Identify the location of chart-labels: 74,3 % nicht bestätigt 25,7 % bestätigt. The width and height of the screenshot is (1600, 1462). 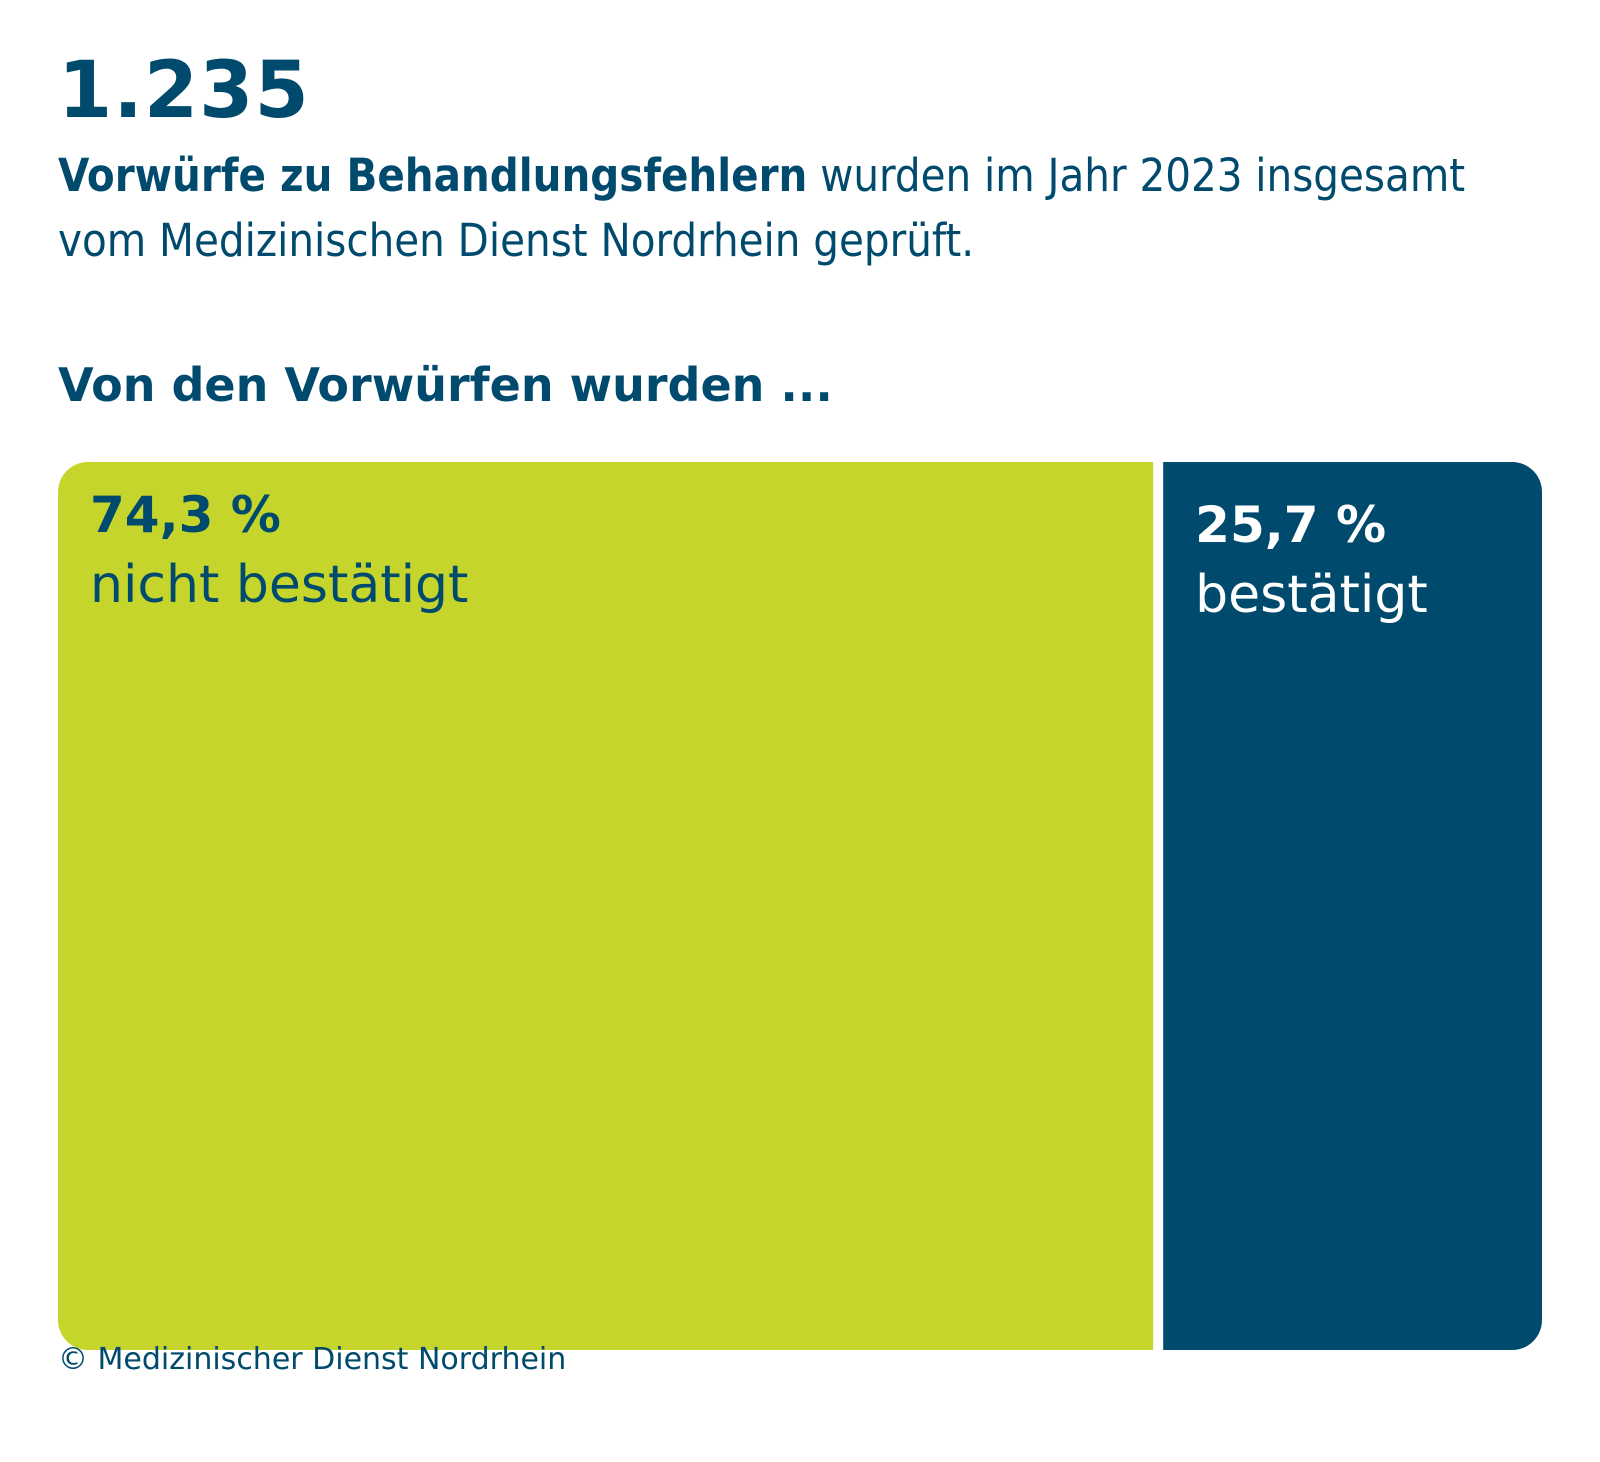
(759, 555).